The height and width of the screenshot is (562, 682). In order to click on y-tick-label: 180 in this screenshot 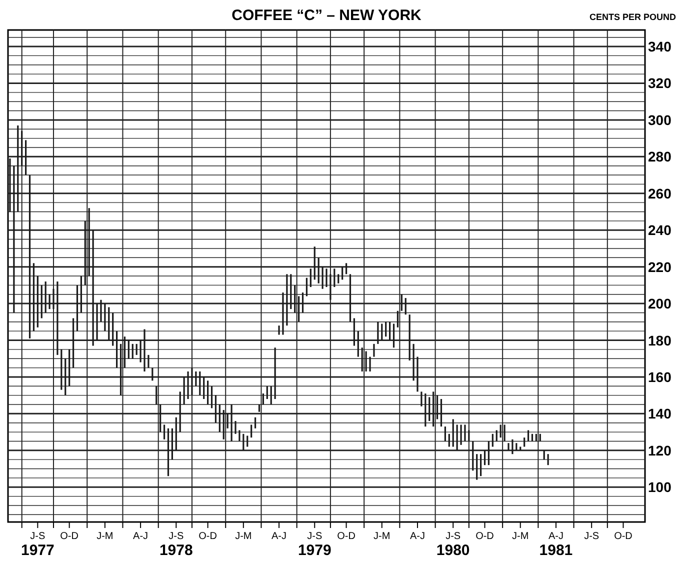, I will do `click(660, 340)`.